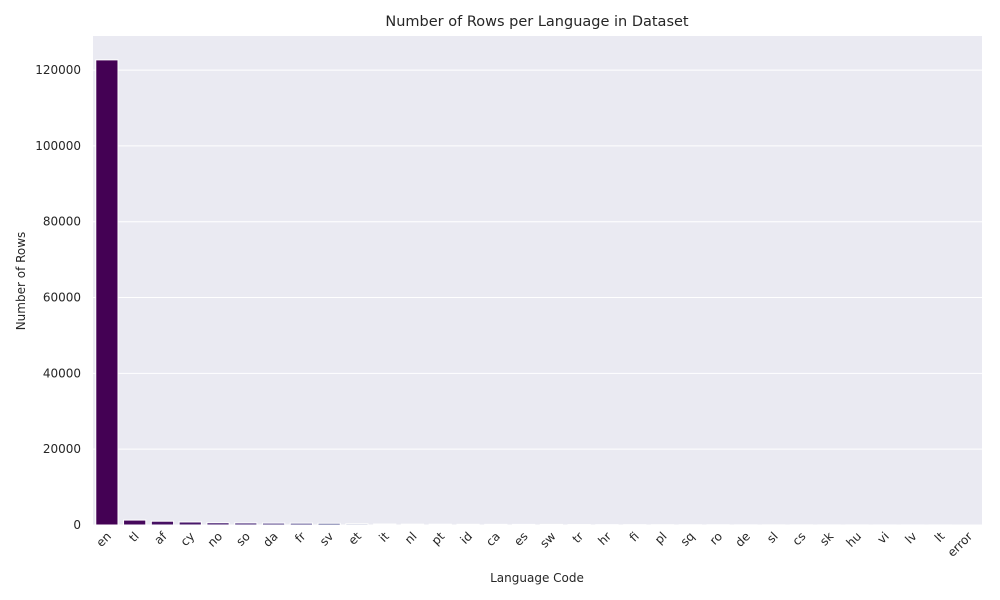 The height and width of the screenshot is (600, 1000). I want to click on bar-no, so click(218, 524).